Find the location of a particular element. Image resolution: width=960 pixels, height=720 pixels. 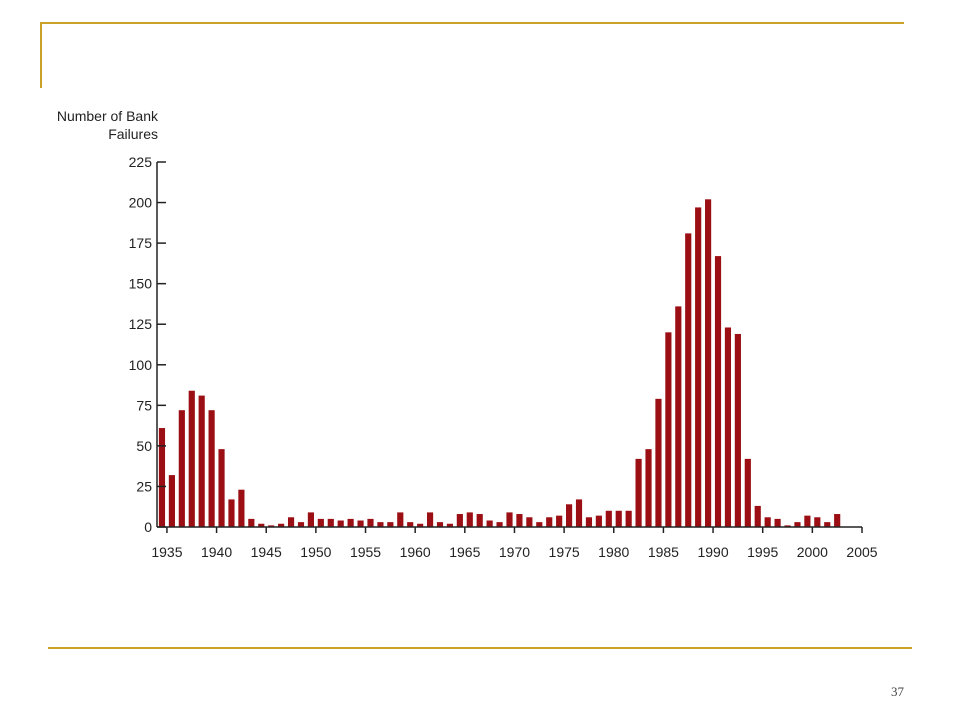

bar-1985 is located at coordinates (668, 429).